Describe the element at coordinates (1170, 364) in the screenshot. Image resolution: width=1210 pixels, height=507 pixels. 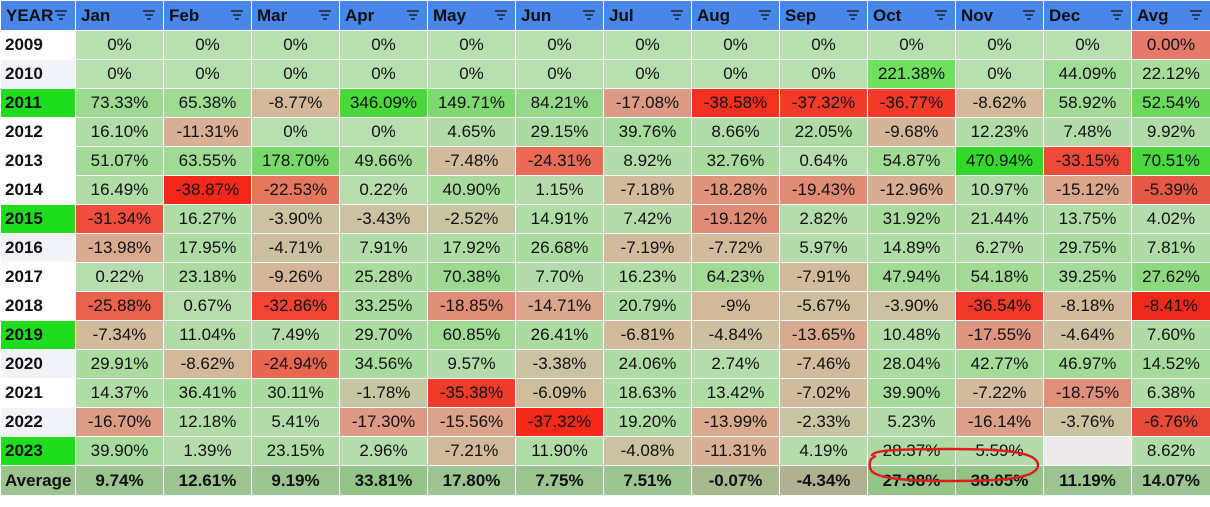
I see `year-average-cell: 14.52%` at that location.